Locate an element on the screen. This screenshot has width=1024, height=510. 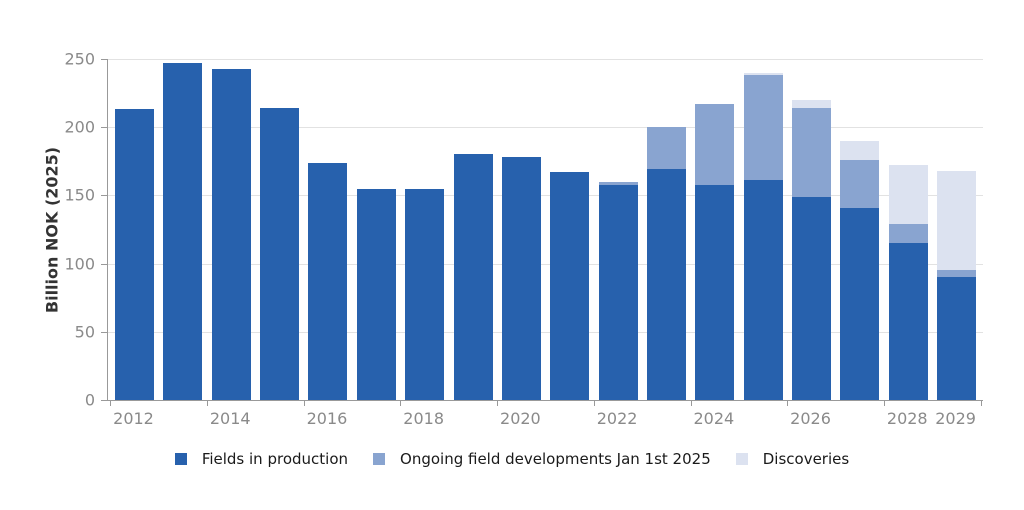
bar-2029-ongoing-field is located at coordinates (957, 274).